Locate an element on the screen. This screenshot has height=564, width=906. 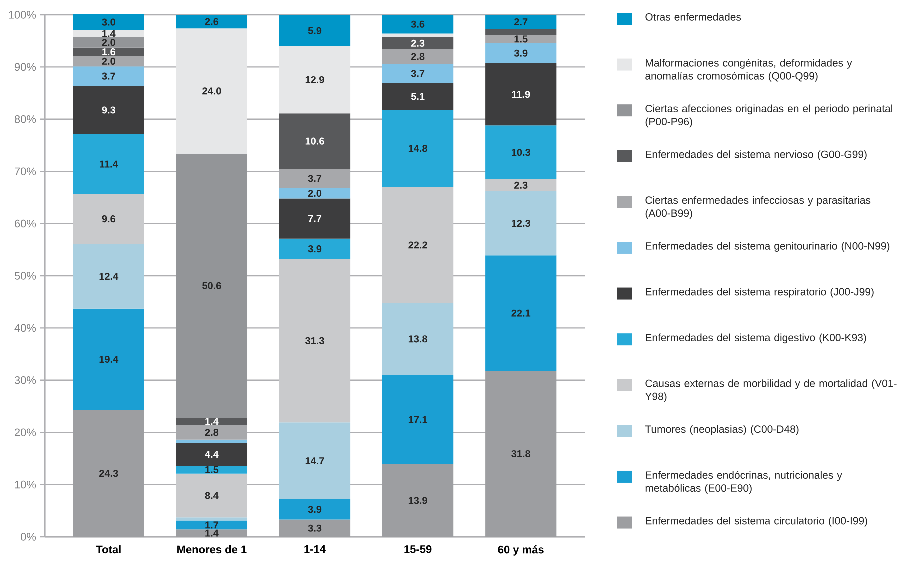
data-label: 10.3 is located at coordinates (521, 152).